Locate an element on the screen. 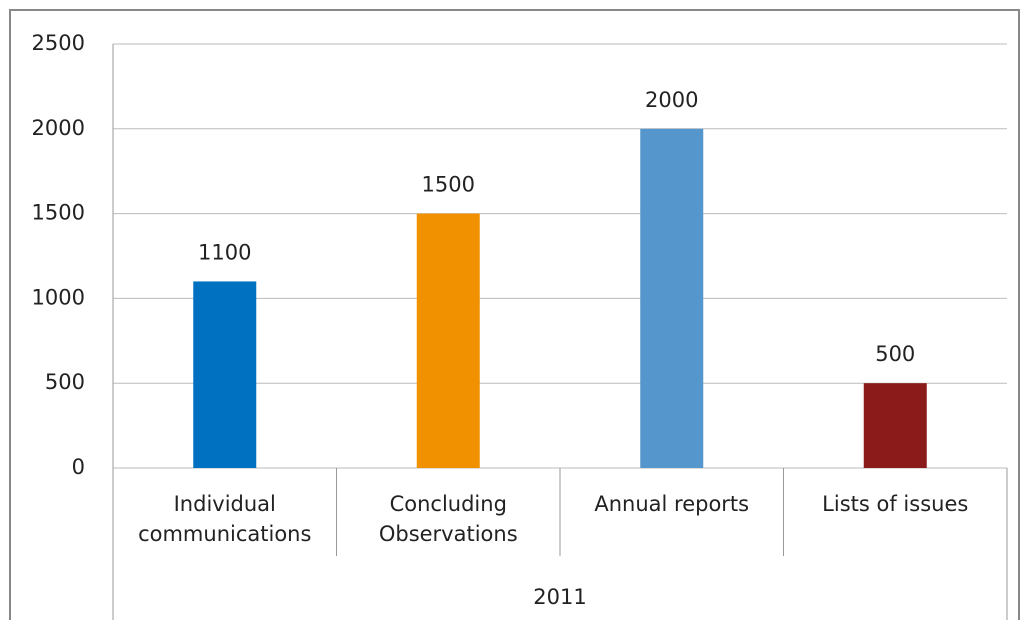  data-label: 2000 is located at coordinates (671, 100).